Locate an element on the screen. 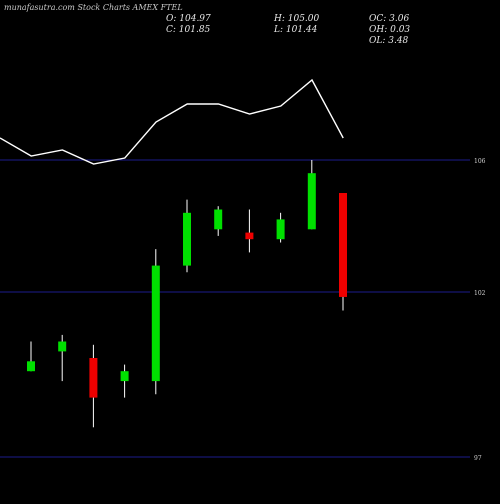  ohlc-close: C: 101.85 is located at coordinates (188, 30).